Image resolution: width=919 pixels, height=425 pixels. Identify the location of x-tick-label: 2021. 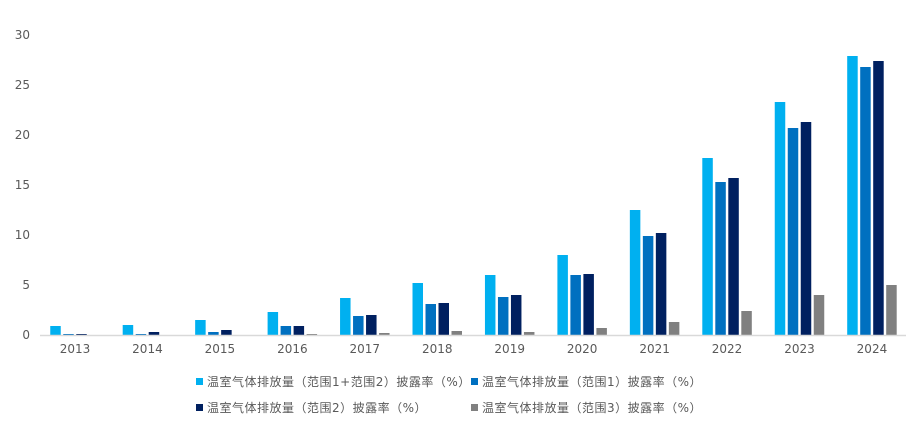
(654, 349).